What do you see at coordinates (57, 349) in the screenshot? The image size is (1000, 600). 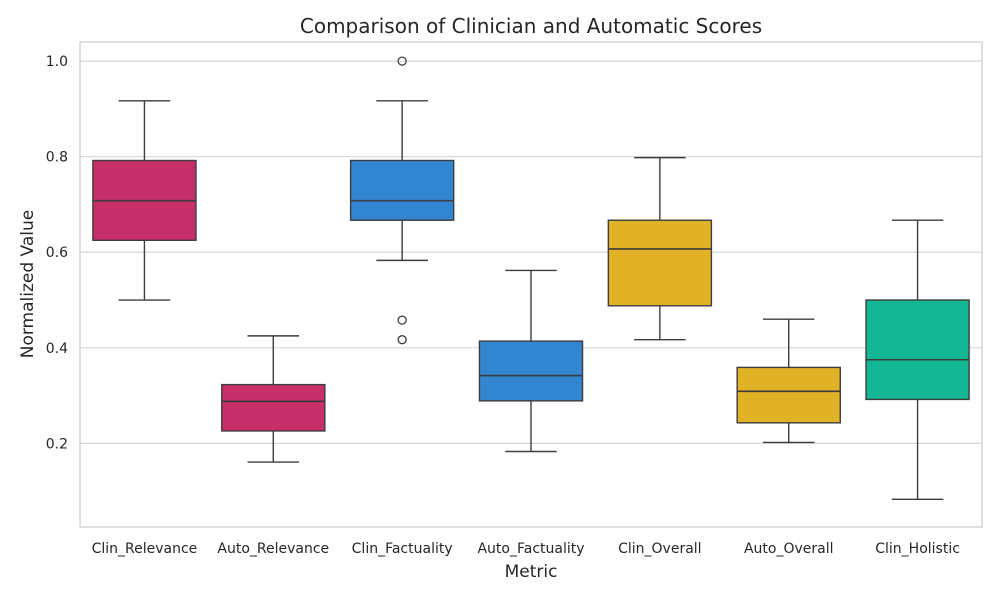 I see `y-tick-label: 0.4` at bounding box center [57, 349].